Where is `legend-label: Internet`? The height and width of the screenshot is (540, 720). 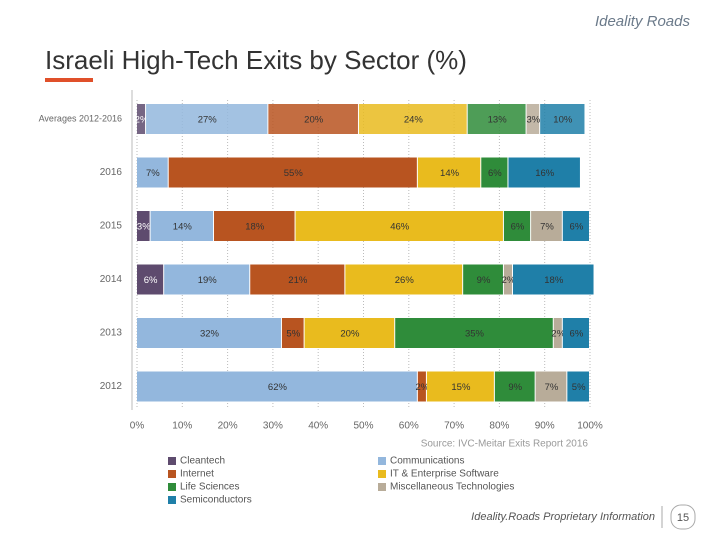
legend-label: Internet is located at coordinates (197, 474).